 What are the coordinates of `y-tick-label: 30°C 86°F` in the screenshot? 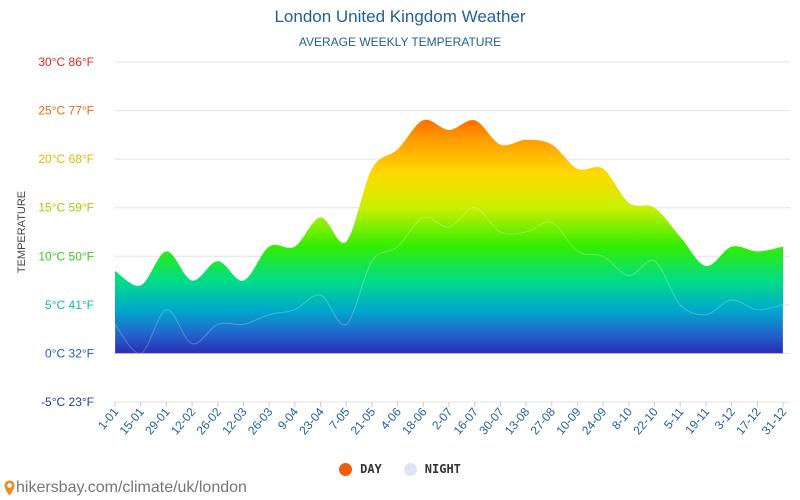 It's located at (66, 62).